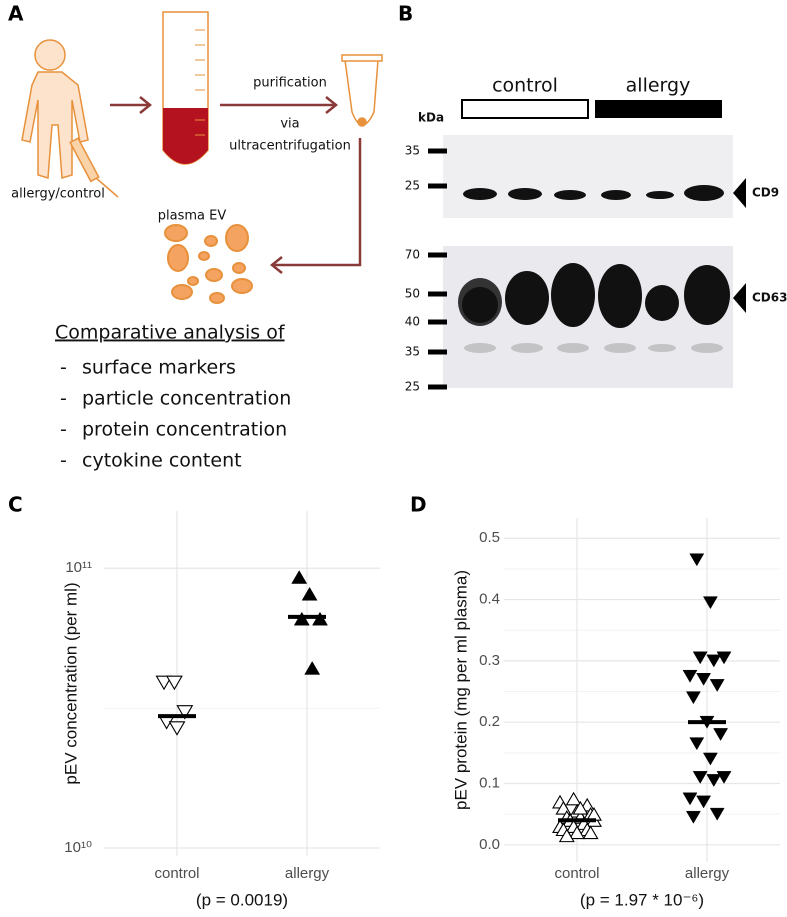  Describe the element at coordinates (362, 90) in the screenshot. I see `eppendorf` at that location.